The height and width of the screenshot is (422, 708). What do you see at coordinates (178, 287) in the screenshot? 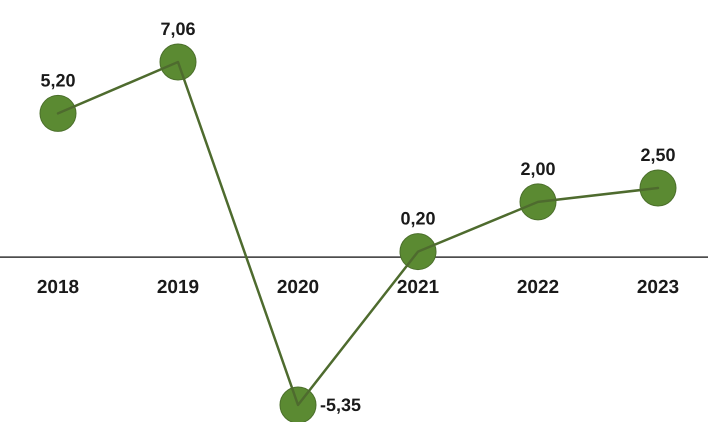
I see `x-tick-label: 2019` at bounding box center [178, 287].